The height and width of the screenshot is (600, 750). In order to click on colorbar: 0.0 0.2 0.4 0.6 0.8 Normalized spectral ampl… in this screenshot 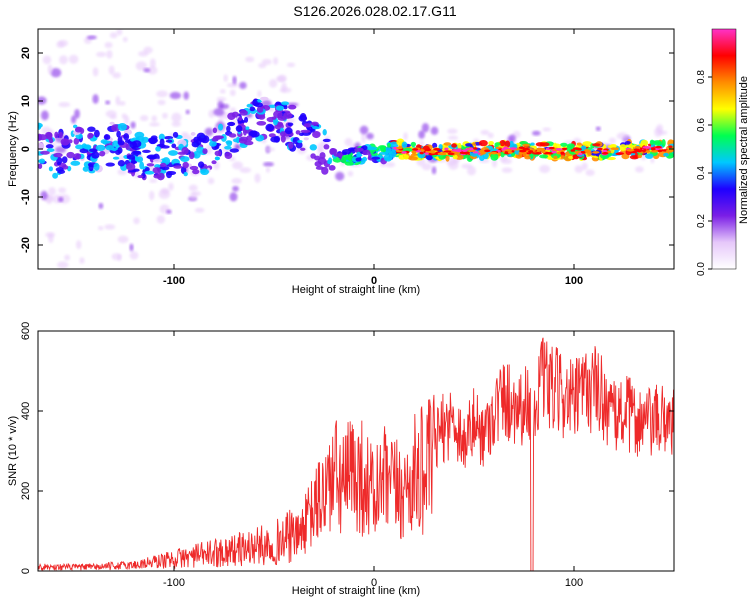, I will do `click(723, 152)`.